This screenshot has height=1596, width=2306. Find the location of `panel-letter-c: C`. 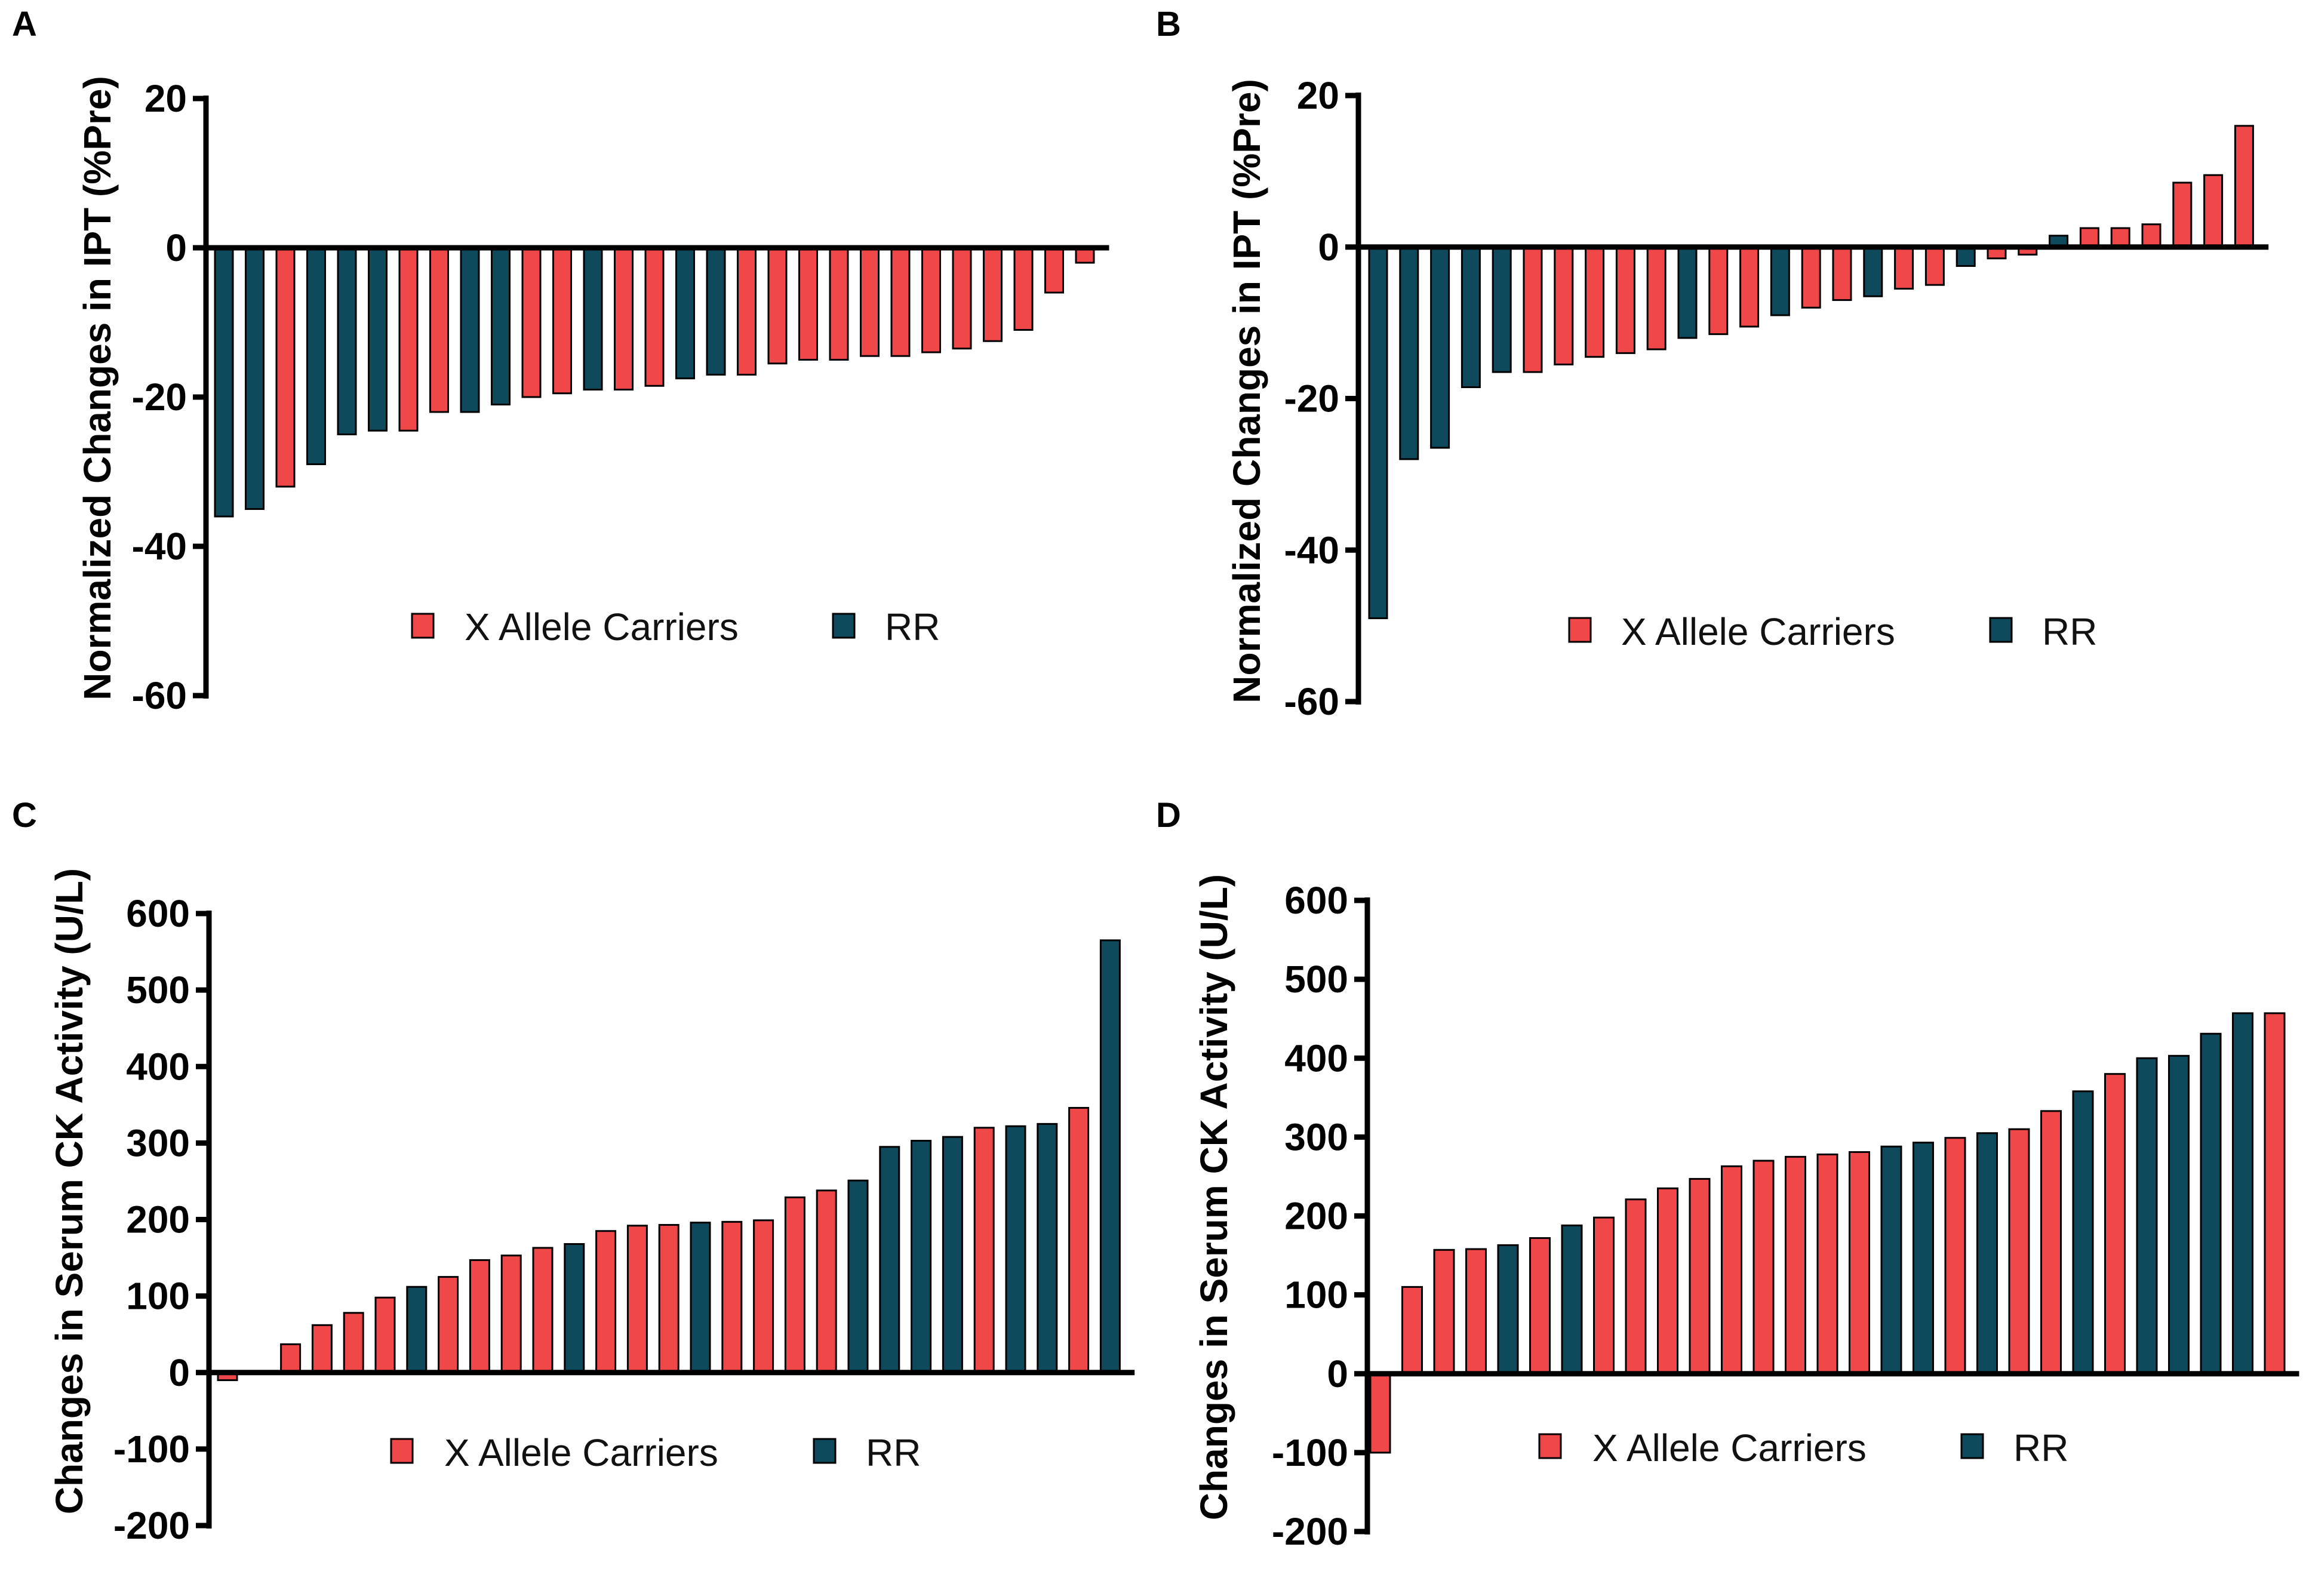

panel-letter-c: C is located at coordinates (24, 815).